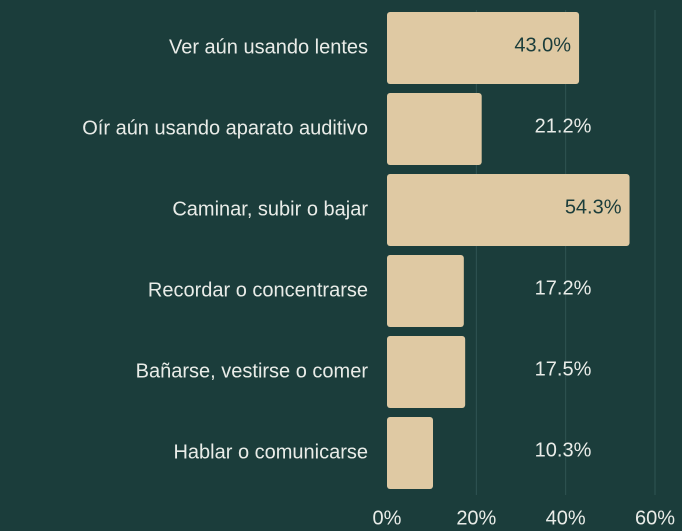  What do you see at coordinates (387, 518) in the screenshot?
I see `x-tick-label: 0%` at bounding box center [387, 518].